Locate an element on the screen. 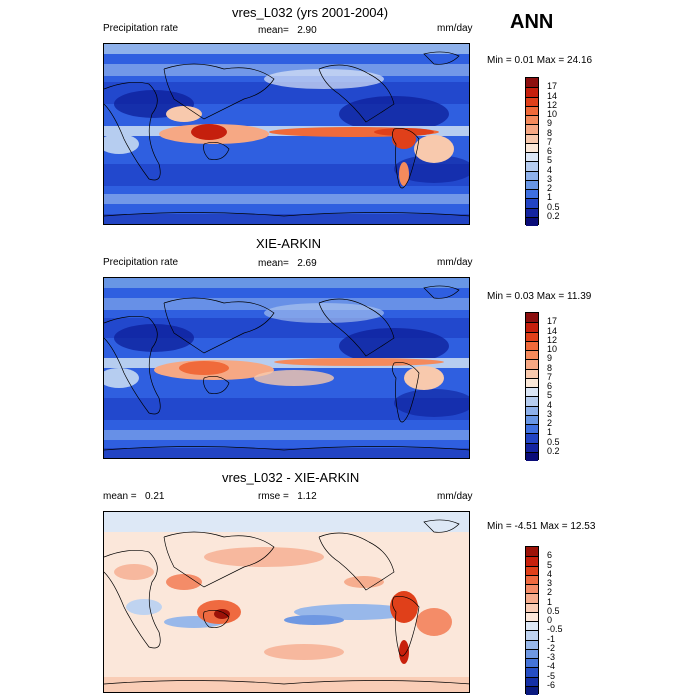  panel2-colorbar-tick-label: 0.5 is located at coordinates (553, 441).